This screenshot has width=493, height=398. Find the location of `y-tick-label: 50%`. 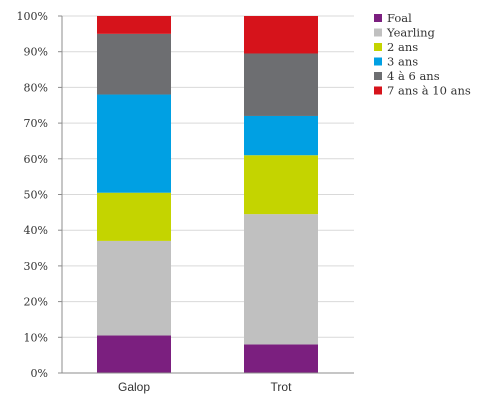

y-tick-label: 50% is located at coordinates (36, 195).